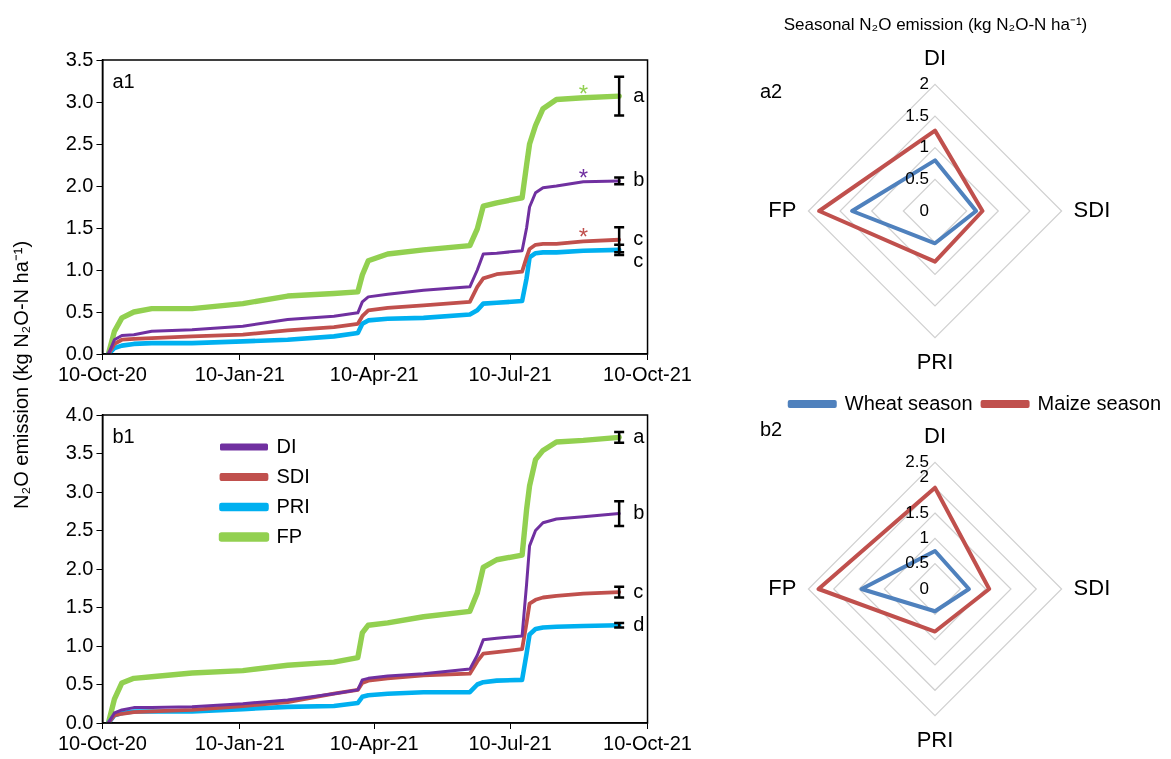 Image resolution: width=1171 pixels, height=759 pixels. What do you see at coordinates (293, 505) in the screenshot?
I see `legend-label: PRI` at bounding box center [293, 505].